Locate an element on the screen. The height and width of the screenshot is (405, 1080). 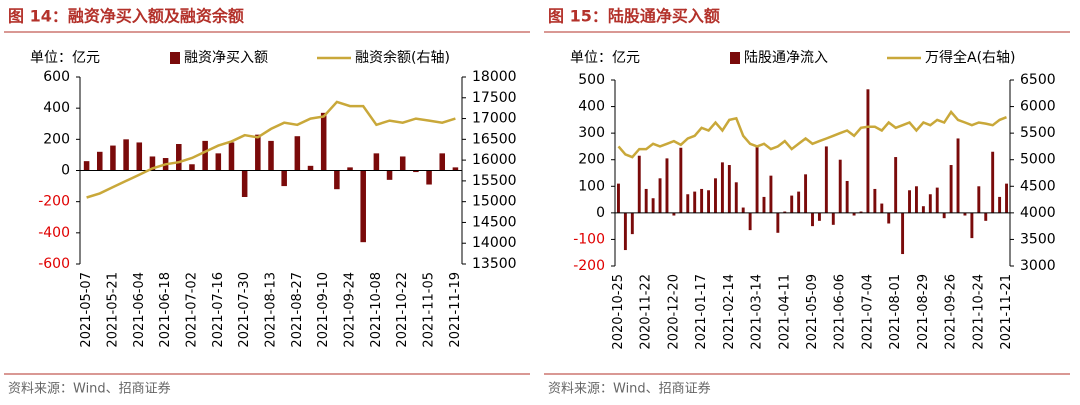
x-tick-label: 2021-07-16 is located at coordinates (218, 310).